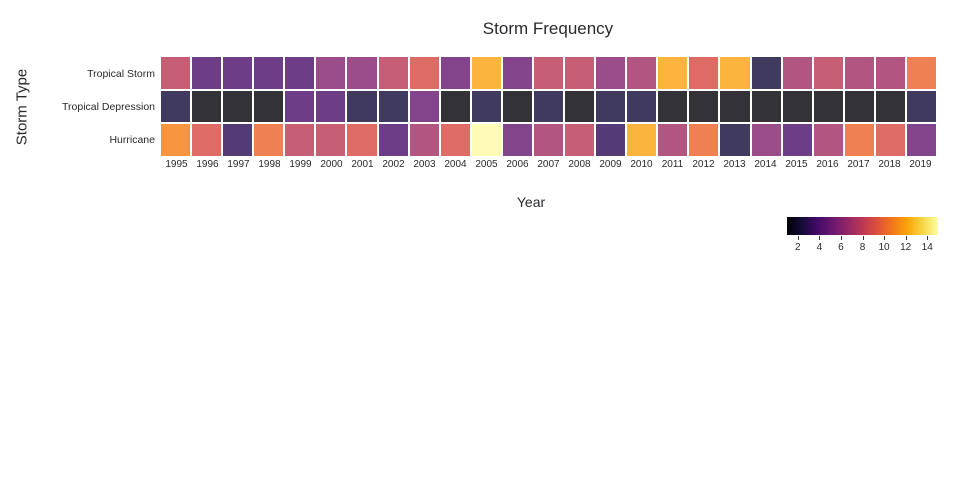  What do you see at coordinates (920, 164) in the screenshot?
I see `x-tick-label: 2019` at bounding box center [920, 164].